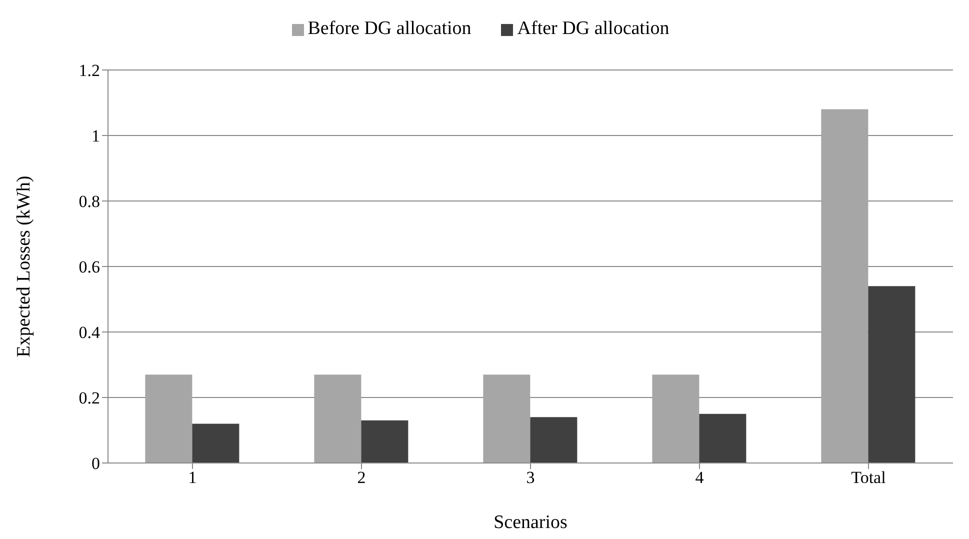  Describe the element at coordinates (593, 28) in the screenshot. I see `legend-label: After DG allocation` at that location.